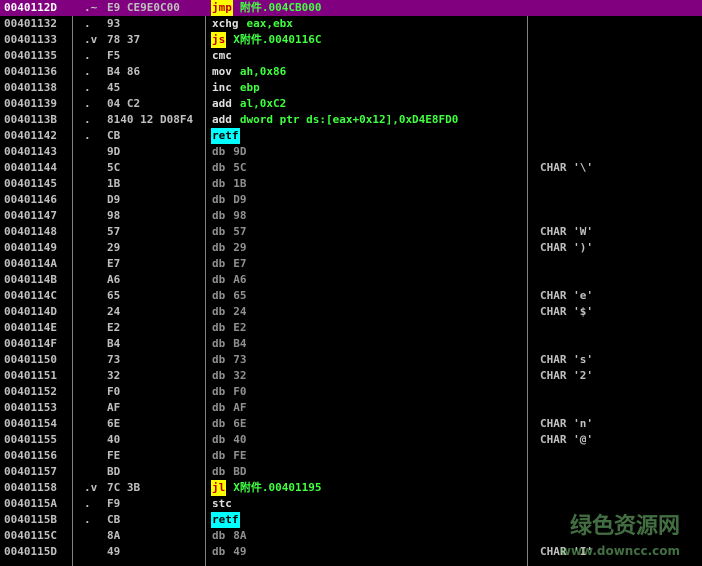 This screenshot has width=702, height=566. Describe the element at coordinates (114, 471) in the screenshot. I see `hex-bytes: BD` at that location.